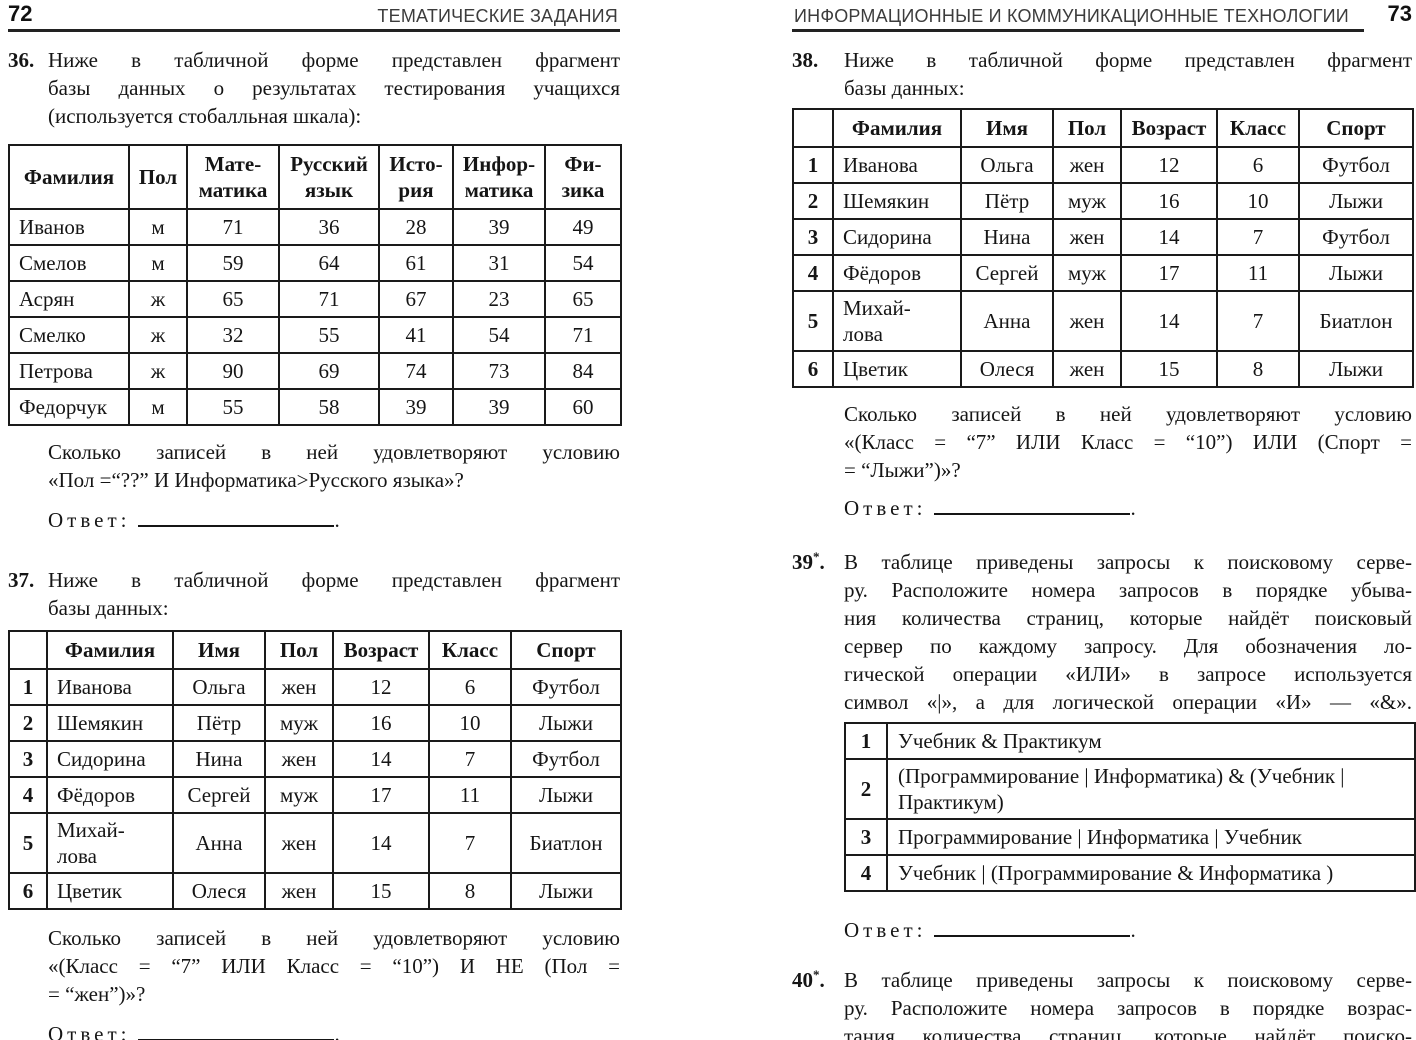 The height and width of the screenshot is (1040, 1416). What do you see at coordinates (885, 508) in the screenshot?
I see `answer-label: Ответ:` at bounding box center [885, 508].